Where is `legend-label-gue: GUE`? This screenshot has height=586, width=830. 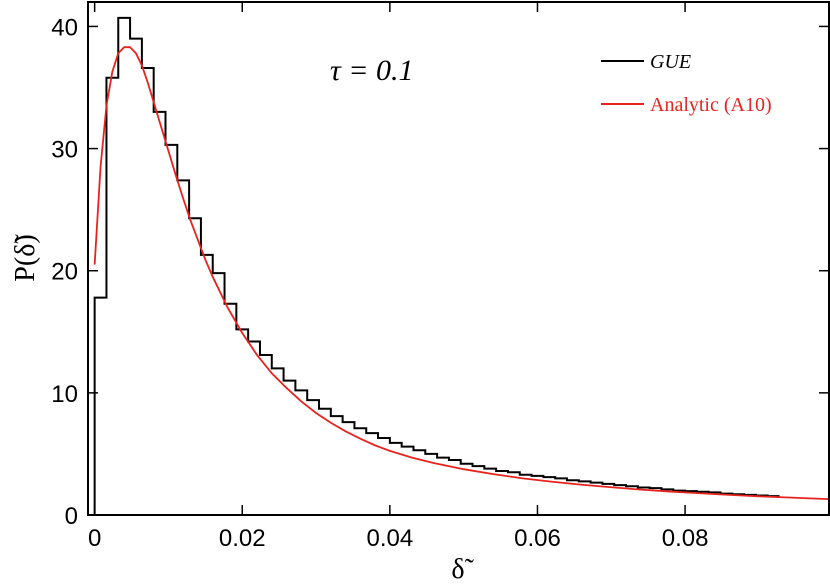
legend-label-gue: GUE is located at coordinates (670, 62).